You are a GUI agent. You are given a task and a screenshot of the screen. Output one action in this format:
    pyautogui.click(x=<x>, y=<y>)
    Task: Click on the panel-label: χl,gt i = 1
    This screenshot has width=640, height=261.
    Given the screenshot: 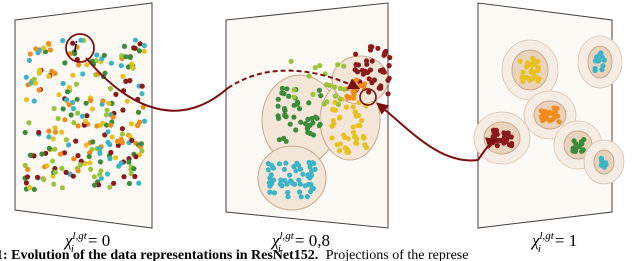 What is the action you would take?
    pyautogui.click(x=553, y=242)
    